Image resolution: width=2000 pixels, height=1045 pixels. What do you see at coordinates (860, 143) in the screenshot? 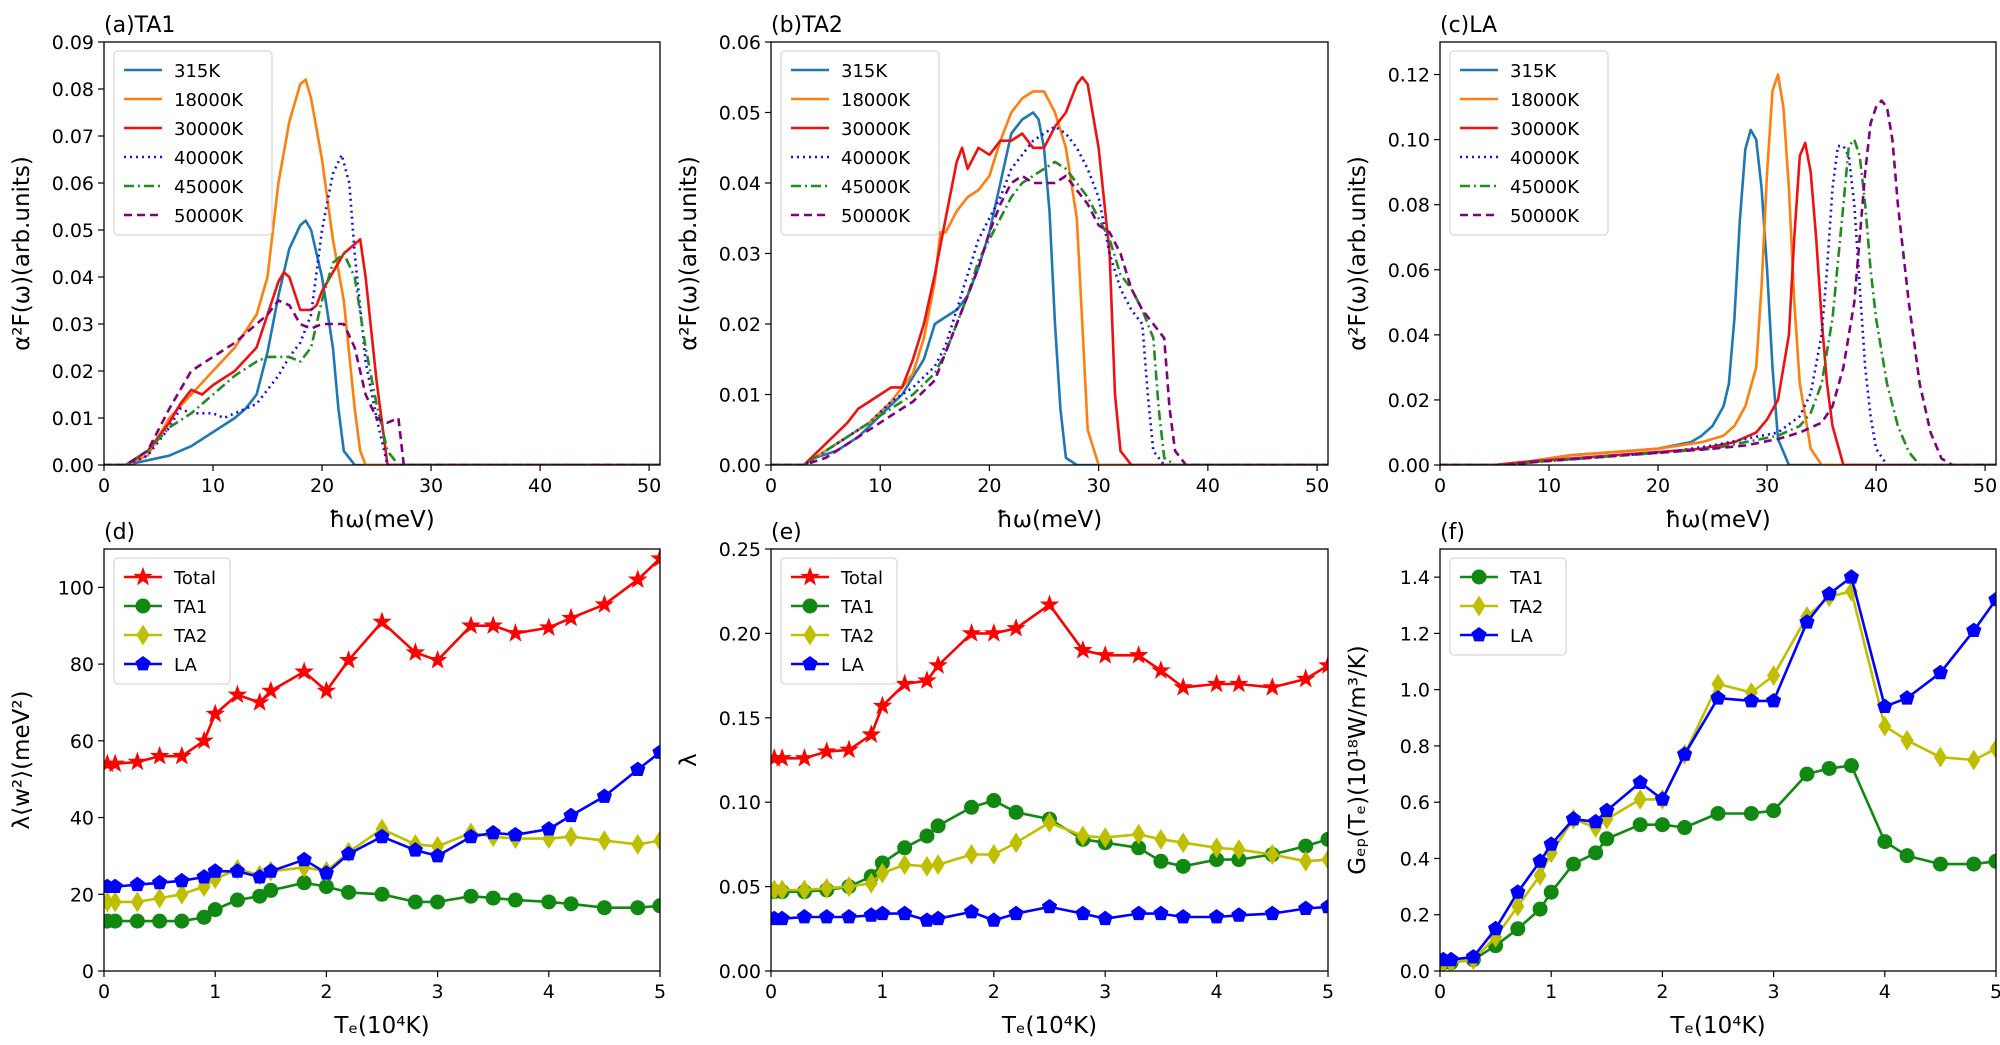
I see `legend: 315K 18000K 30000K 40000K 45000K 50000K` at bounding box center [860, 143].